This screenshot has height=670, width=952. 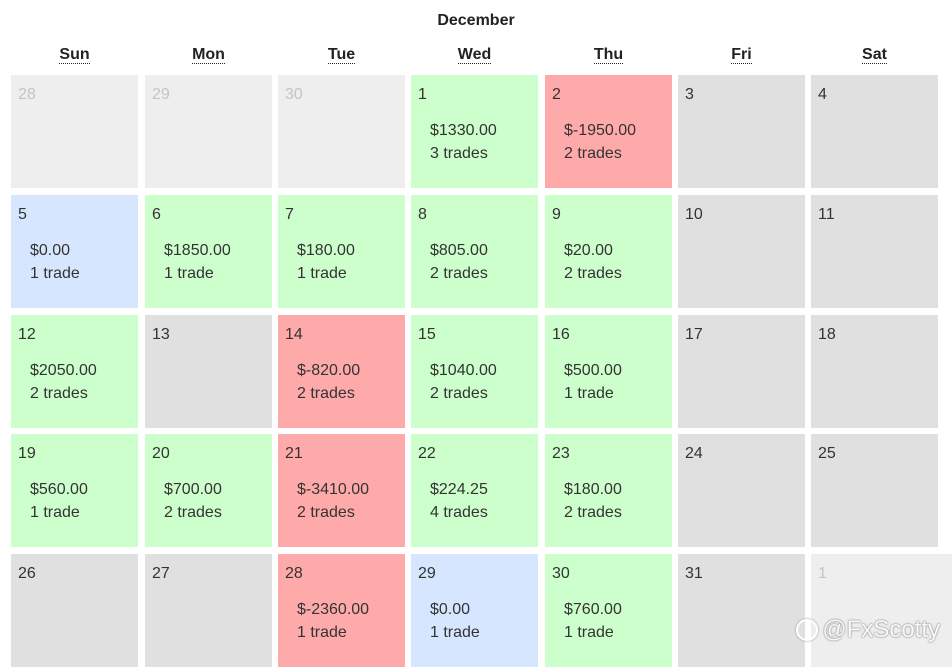 What do you see at coordinates (161, 453) in the screenshot?
I see `day-number: 20` at bounding box center [161, 453].